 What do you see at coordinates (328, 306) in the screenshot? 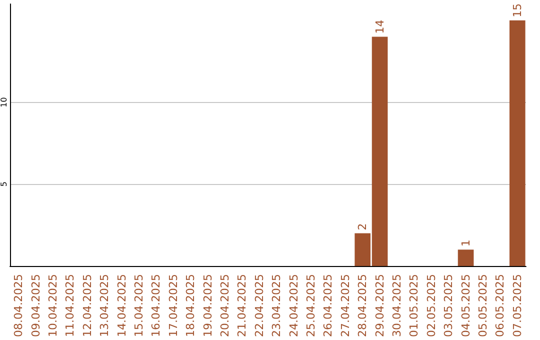
I see `x-tick-label: 26.04.2025` at bounding box center [328, 306].